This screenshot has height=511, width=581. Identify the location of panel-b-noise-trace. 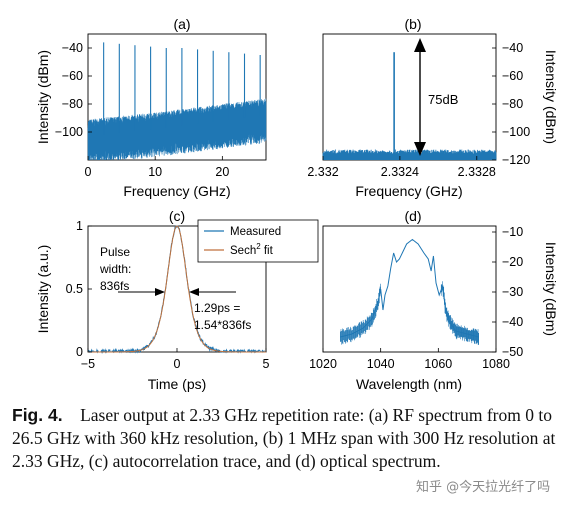
(409, 155).